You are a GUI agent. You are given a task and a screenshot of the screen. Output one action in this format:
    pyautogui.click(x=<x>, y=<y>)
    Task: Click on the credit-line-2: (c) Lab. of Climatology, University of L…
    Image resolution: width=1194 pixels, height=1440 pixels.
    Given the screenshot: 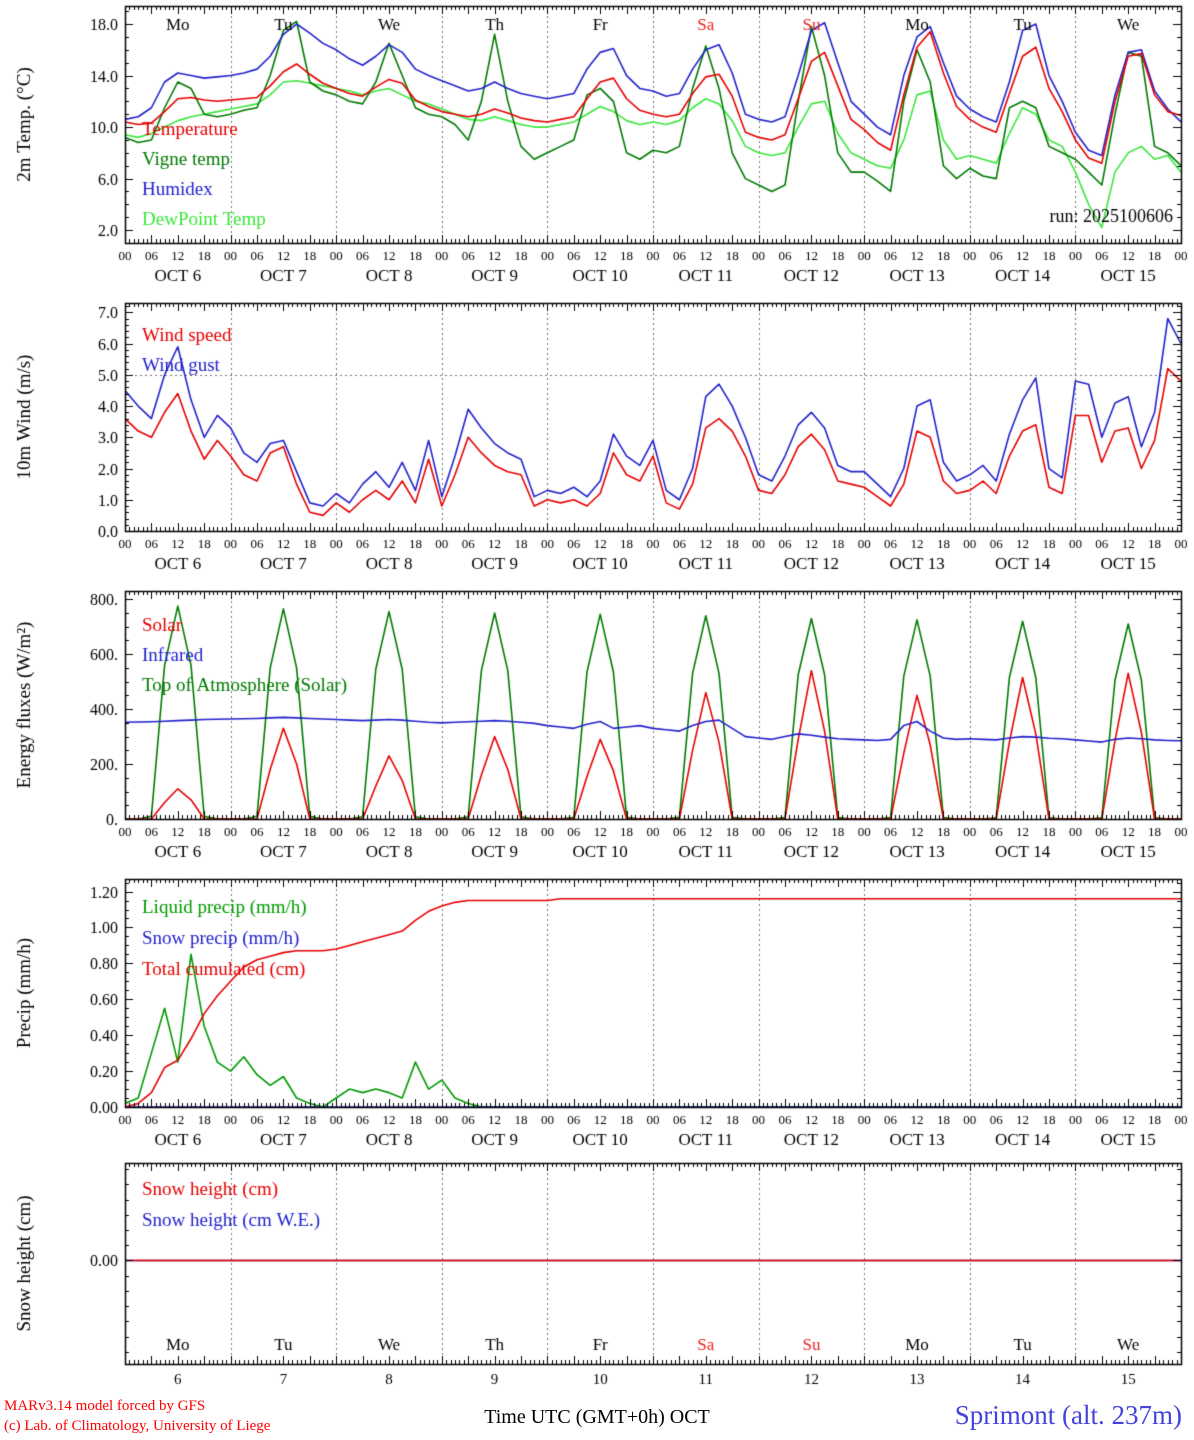 What is the action you would take?
    pyautogui.click(x=137, y=1426)
    